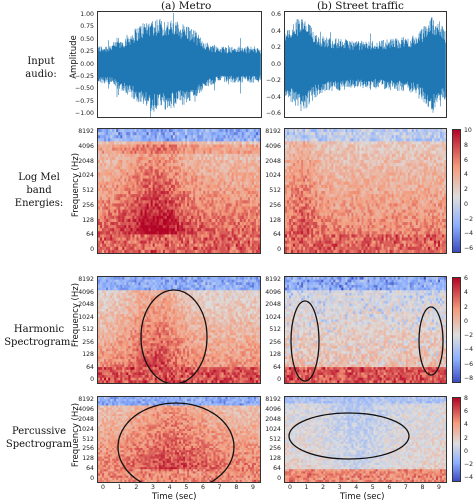 Image resolution: width=474 pixels, height=503 pixels. I want to click on time-axis-label-metro: Time (sec), so click(174, 497).